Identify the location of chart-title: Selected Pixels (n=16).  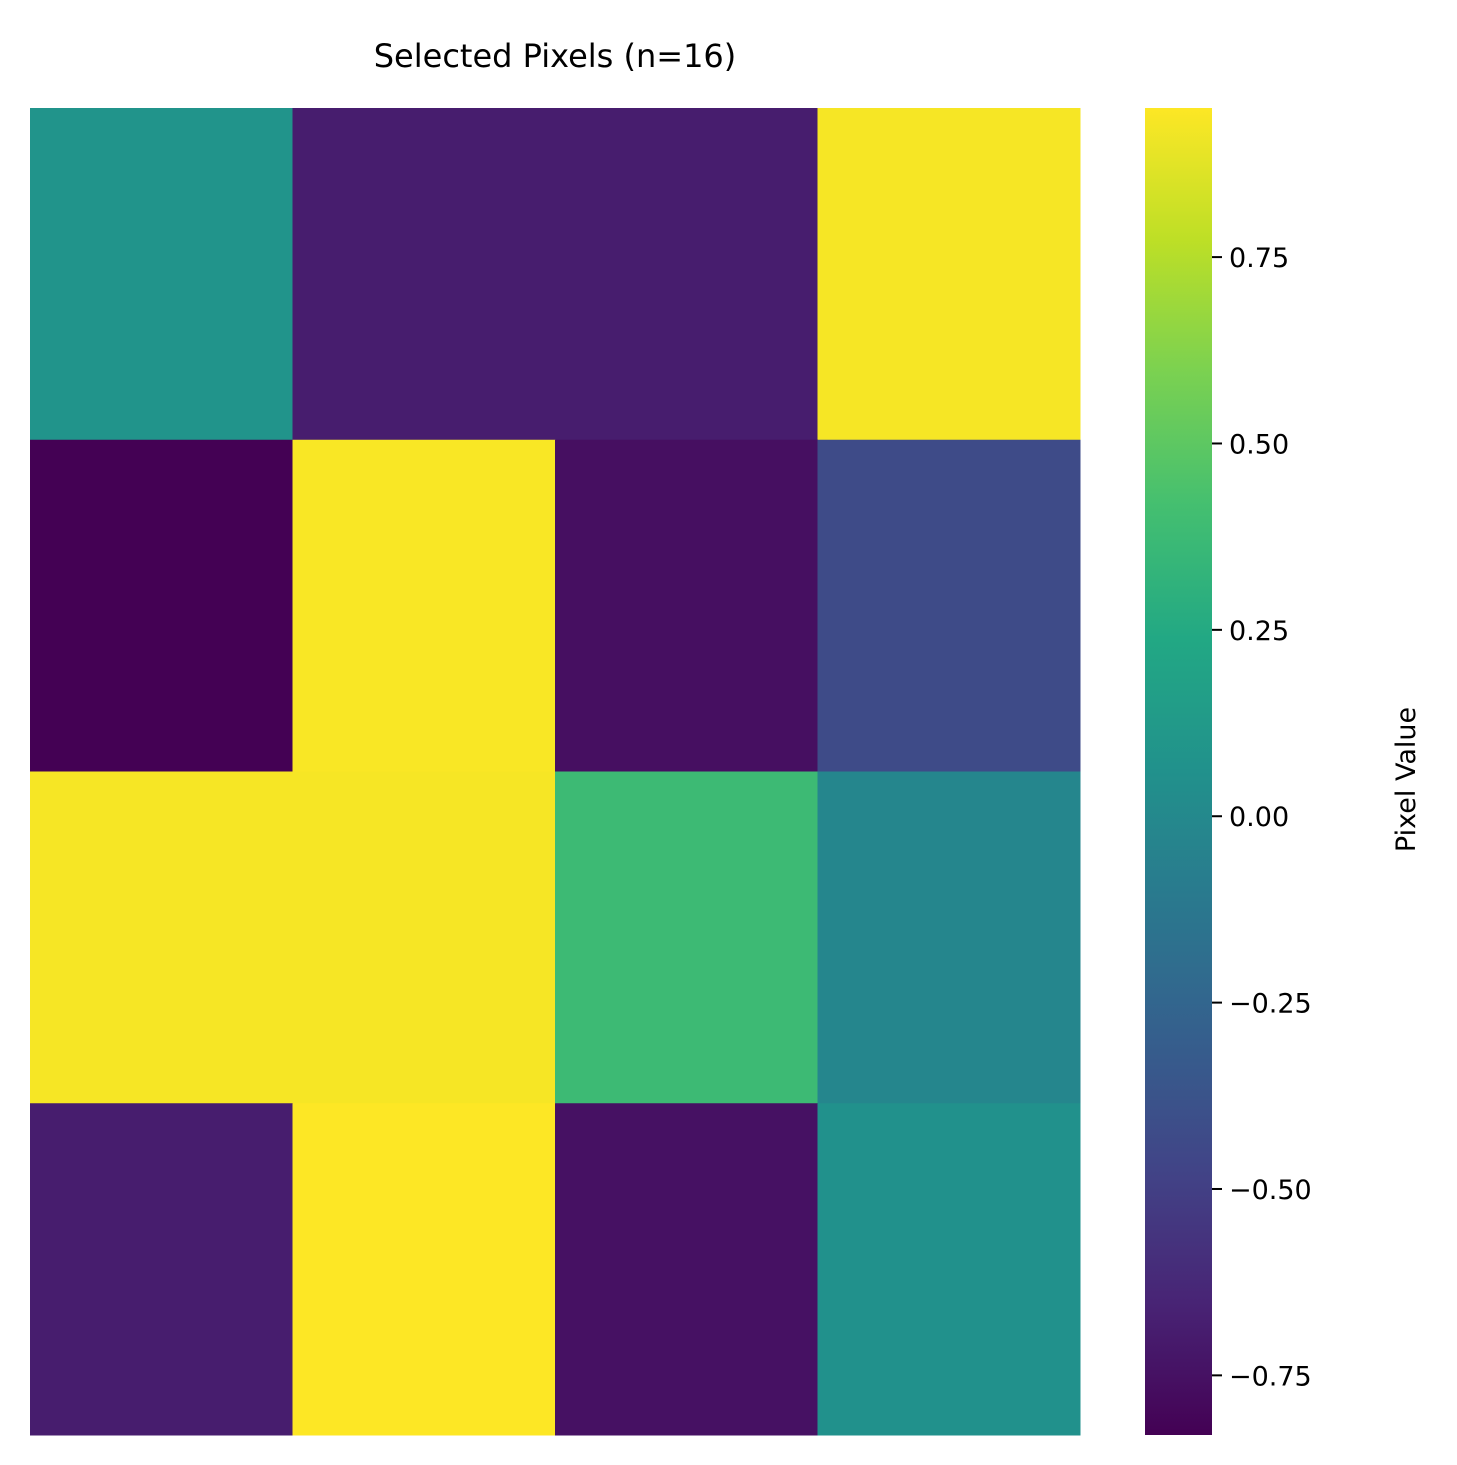
(555, 56).